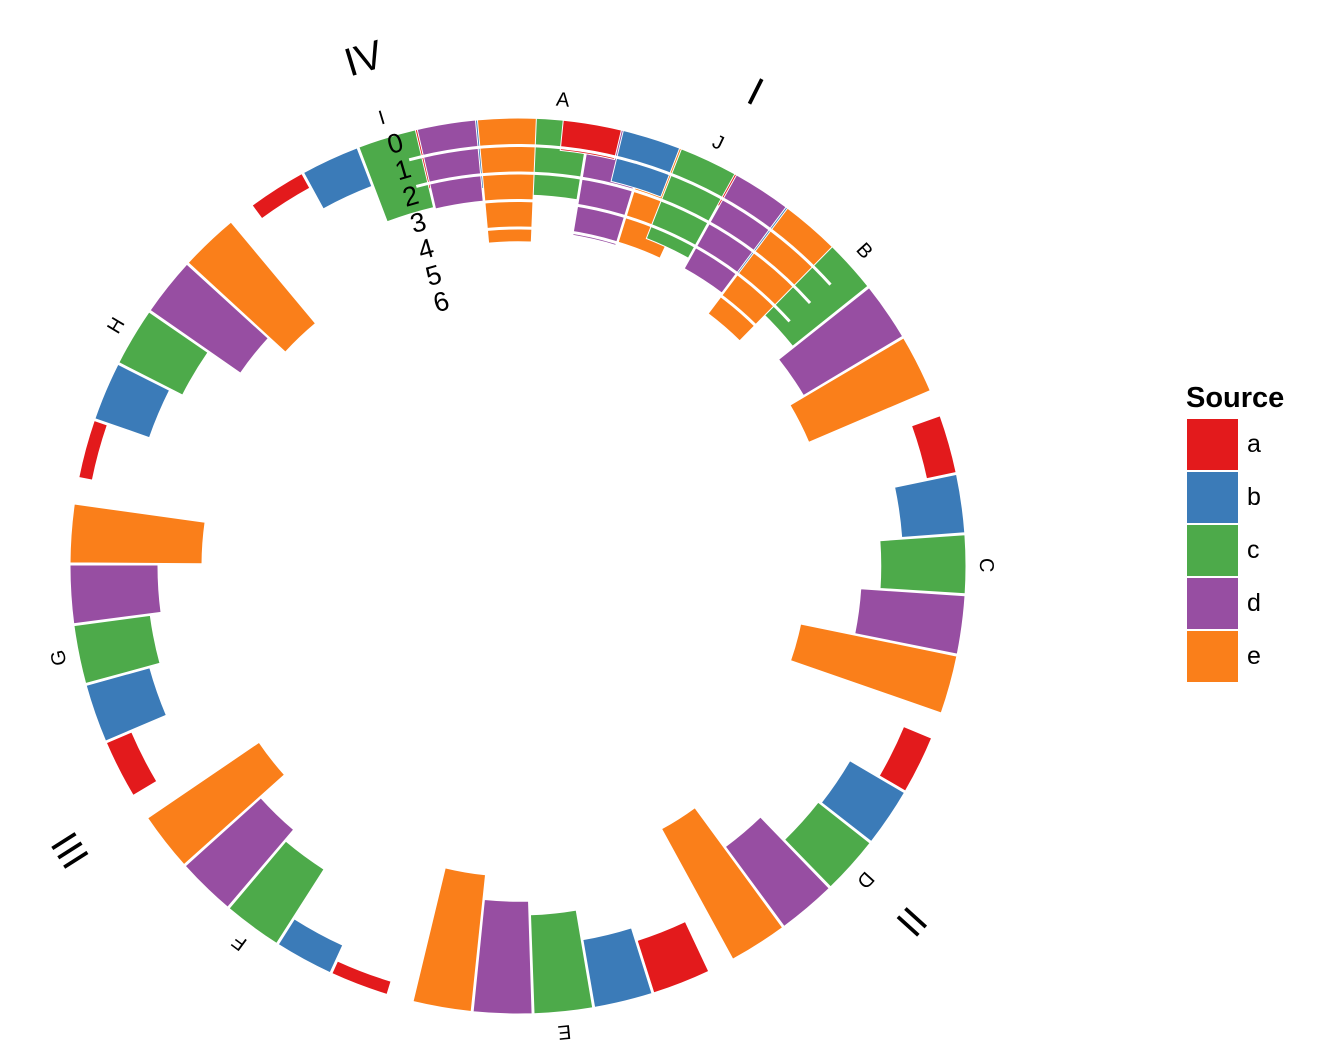  I want to click on bar-E-b, so click(617, 967).